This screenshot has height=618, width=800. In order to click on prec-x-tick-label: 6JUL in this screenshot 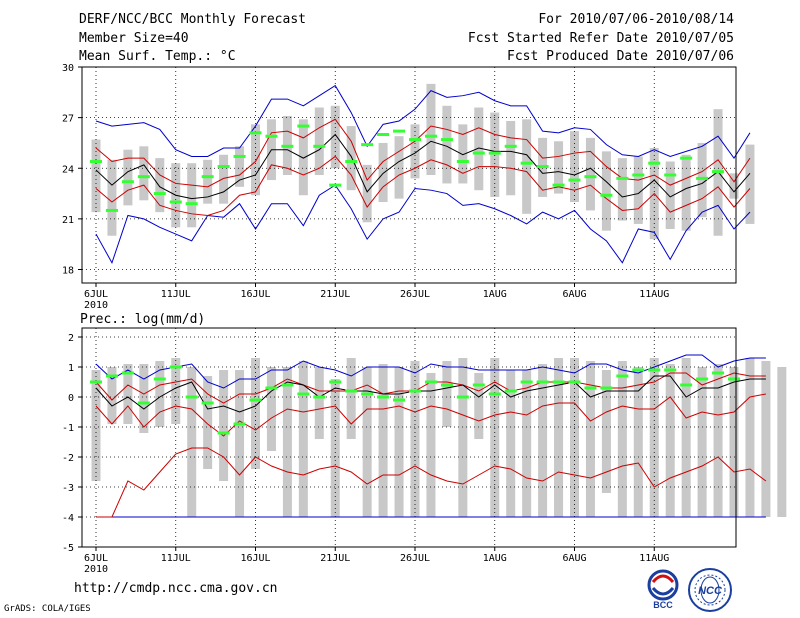, I will do `click(96, 558)`.